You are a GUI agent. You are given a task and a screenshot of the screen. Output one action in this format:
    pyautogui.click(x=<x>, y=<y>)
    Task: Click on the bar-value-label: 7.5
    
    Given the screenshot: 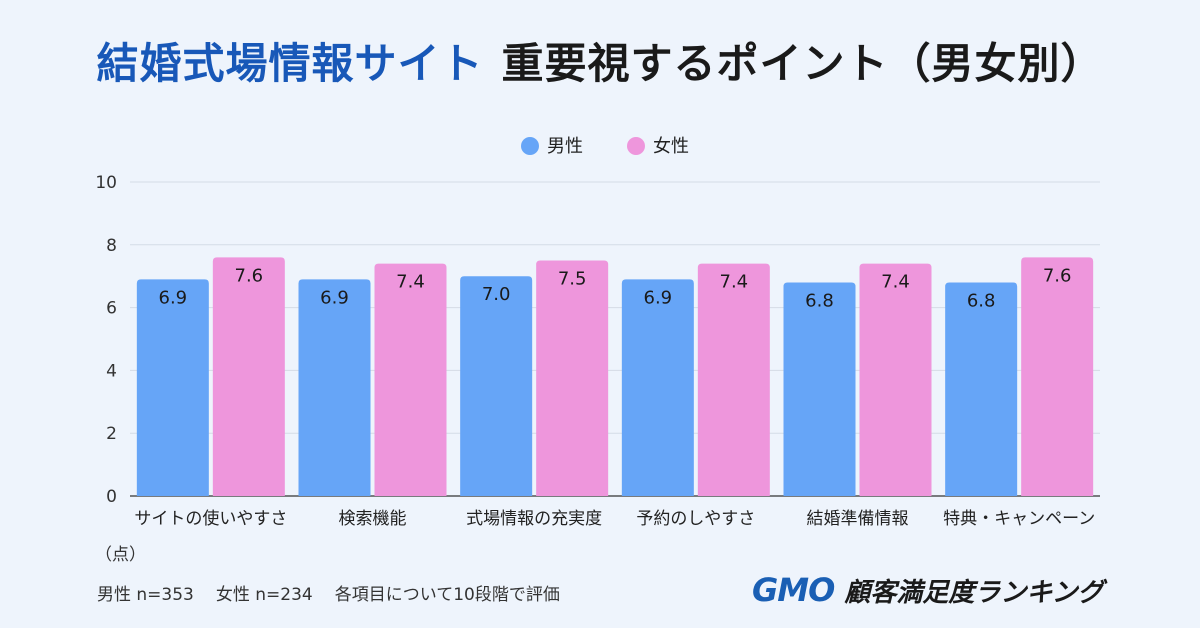 What is the action you would take?
    pyautogui.click(x=572, y=279)
    